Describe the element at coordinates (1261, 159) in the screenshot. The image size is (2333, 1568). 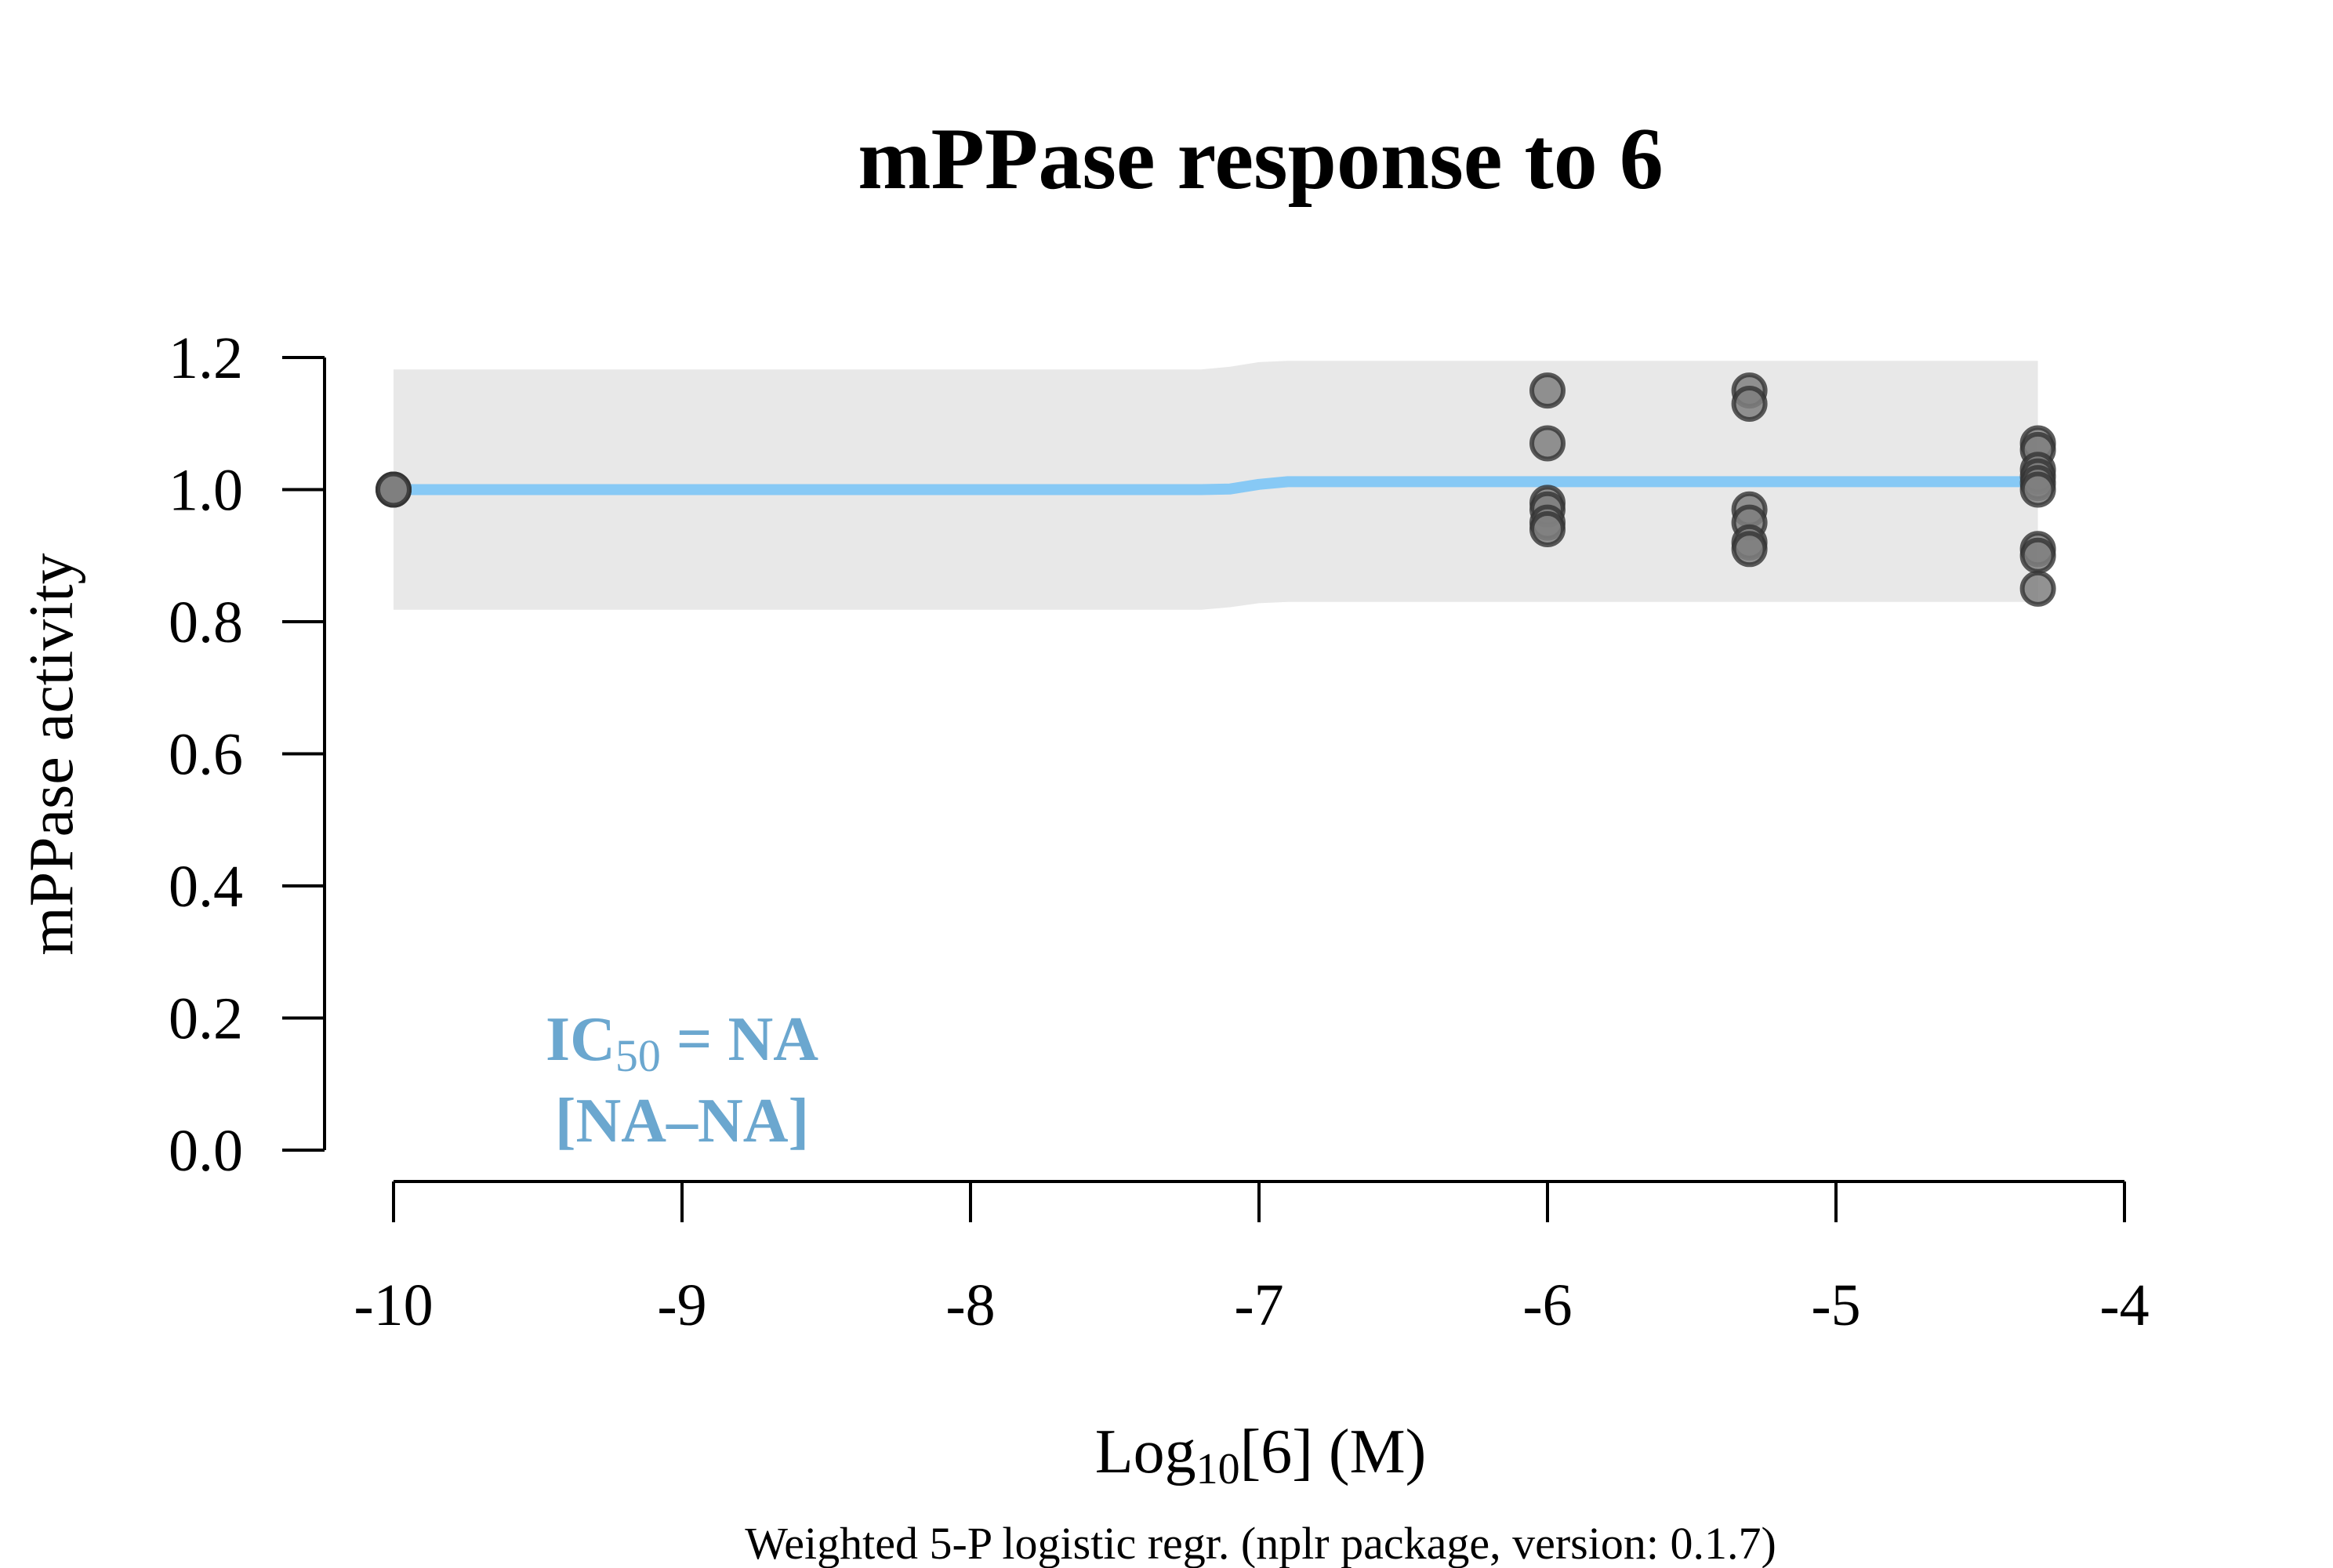
I see `chart-title: mPPase response to 6` at that location.